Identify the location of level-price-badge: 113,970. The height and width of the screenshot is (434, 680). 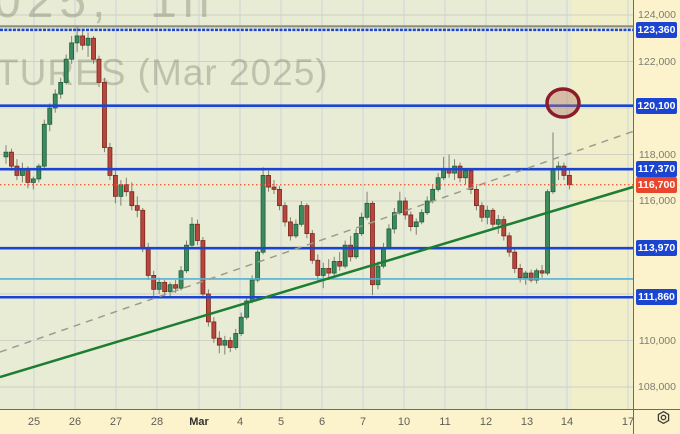
(656, 248).